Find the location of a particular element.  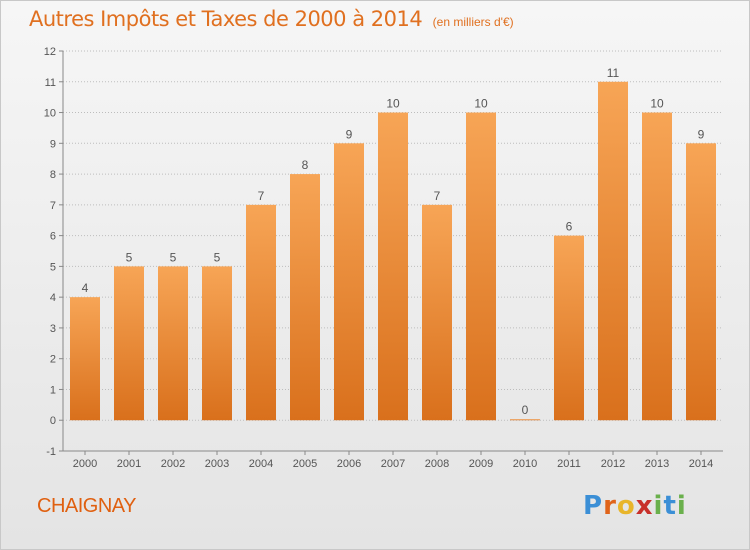

x-tick-label: 2005 is located at coordinates (305, 464).